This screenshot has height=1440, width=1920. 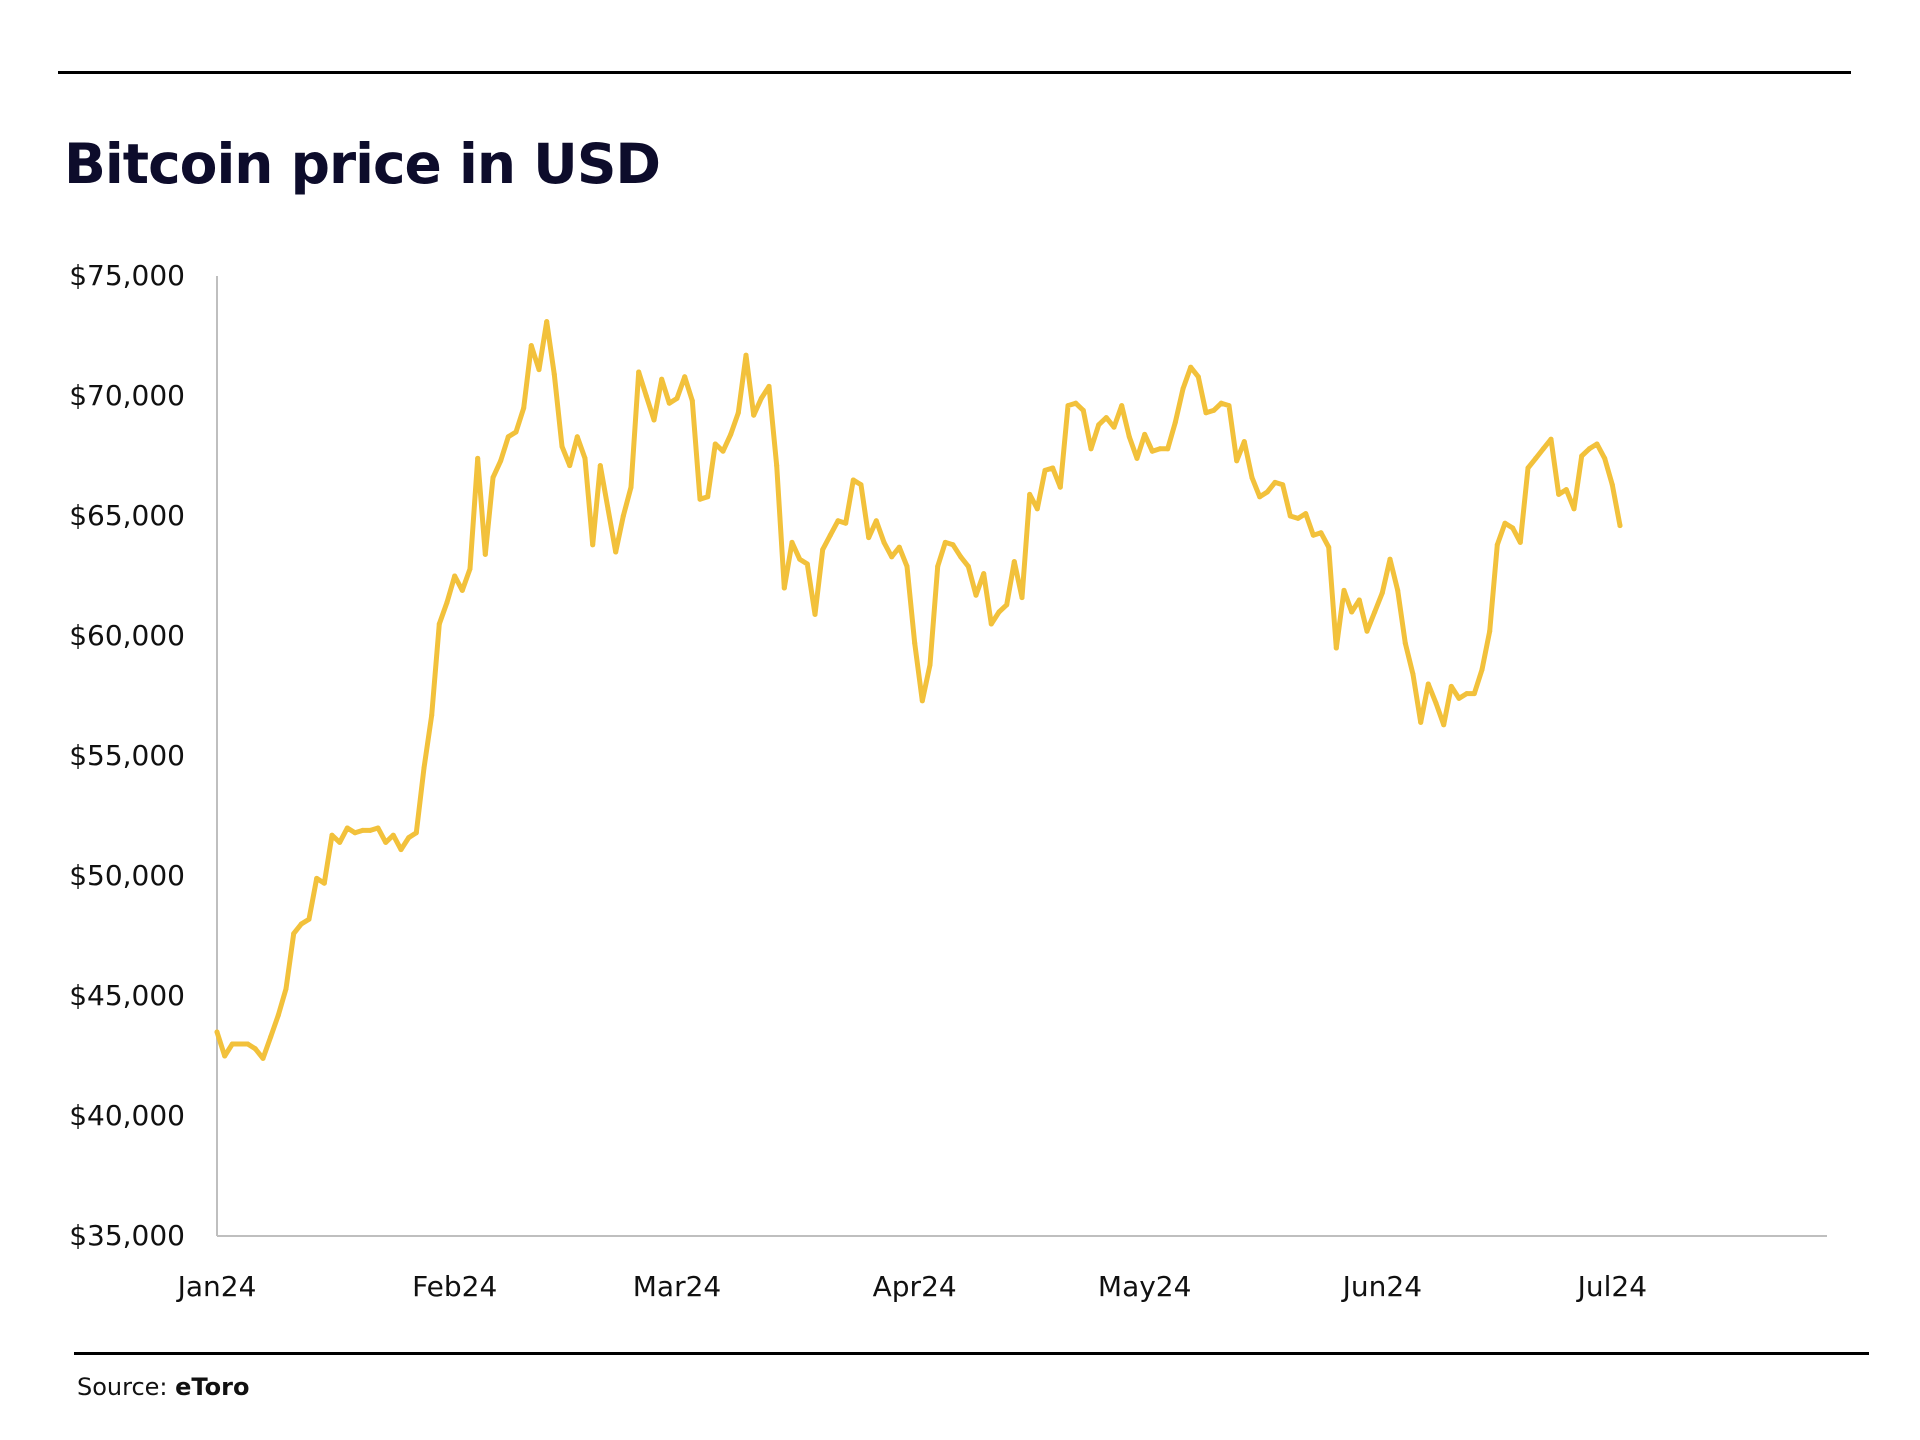 What do you see at coordinates (971, 1353) in the screenshot?
I see `bottom-divider` at bounding box center [971, 1353].